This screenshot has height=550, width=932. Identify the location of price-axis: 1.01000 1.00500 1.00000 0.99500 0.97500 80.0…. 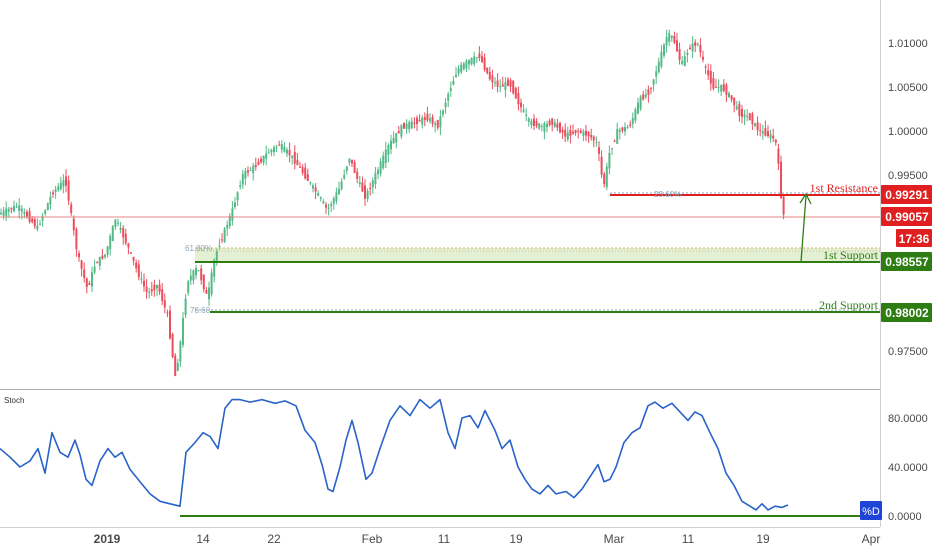
(896, 263).